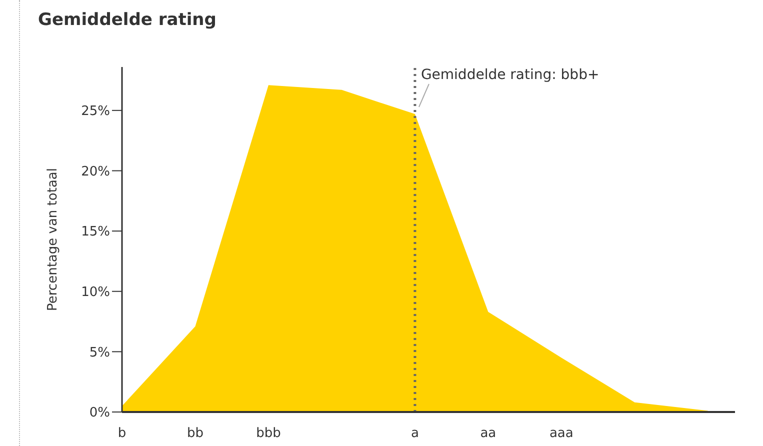 The width and height of the screenshot is (763, 446). What do you see at coordinates (561, 434) in the screenshot?
I see `x-tick-label: aaa` at bounding box center [561, 434].